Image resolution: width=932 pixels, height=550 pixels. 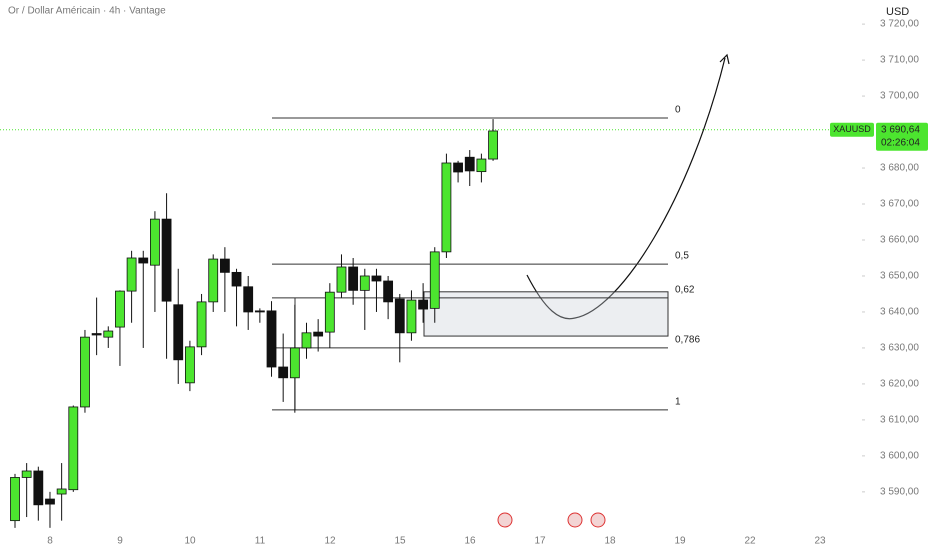 I want to click on x-tick-label: 17, so click(x=540, y=541).